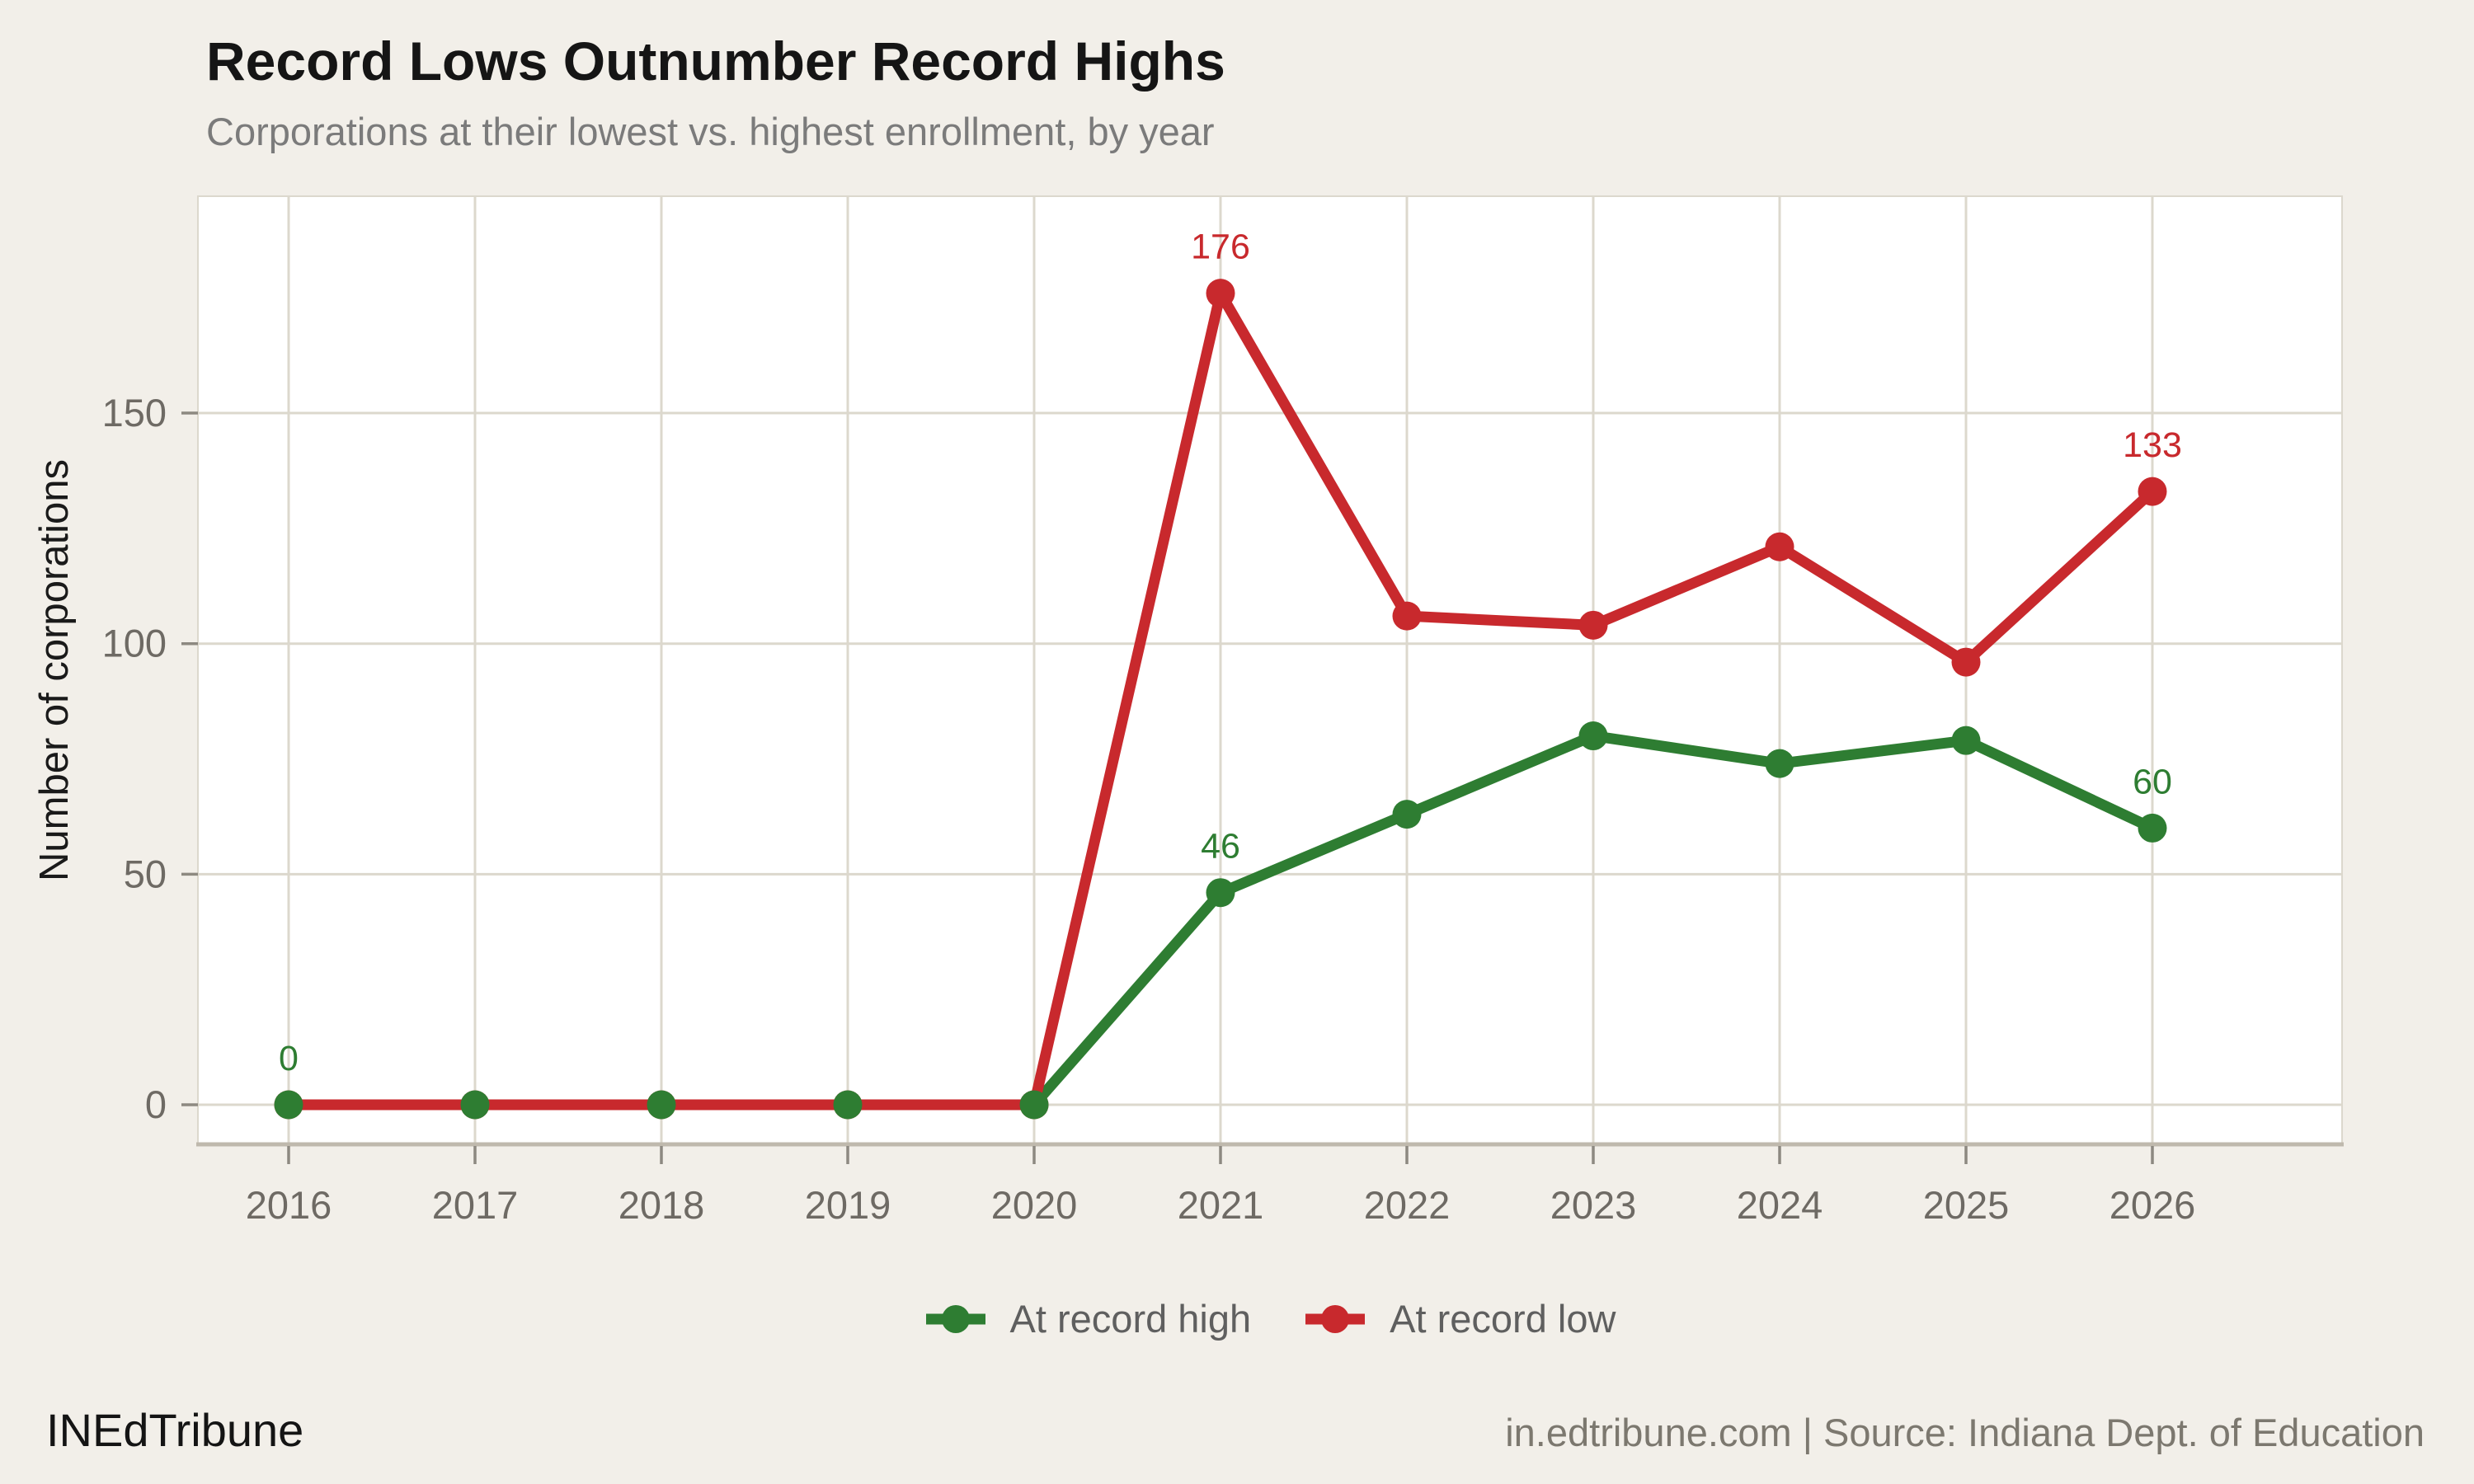 This screenshot has width=2474, height=1484. What do you see at coordinates (955, 1318) in the screenshot?
I see `legend-marker-green-icon` at bounding box center [955, 1318].